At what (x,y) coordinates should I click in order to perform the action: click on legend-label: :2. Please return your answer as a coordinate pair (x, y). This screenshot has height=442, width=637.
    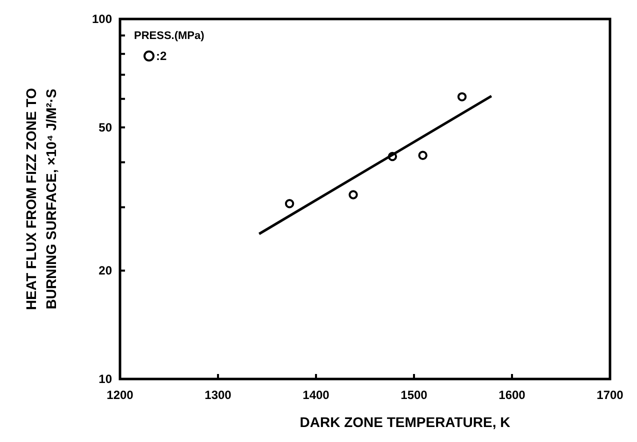
    Looking at the image, I should click on (161, 56).